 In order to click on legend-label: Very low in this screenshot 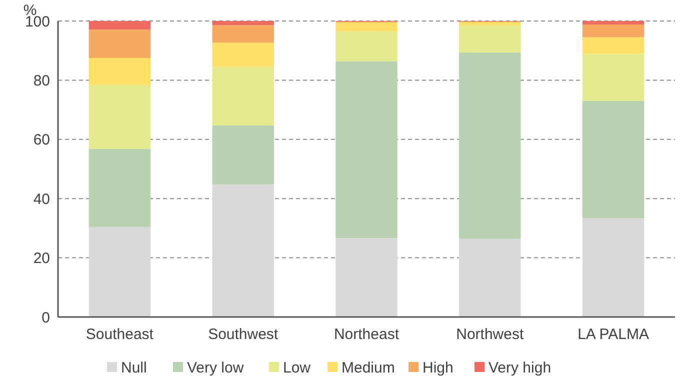, I will do `click(215, 367)`.